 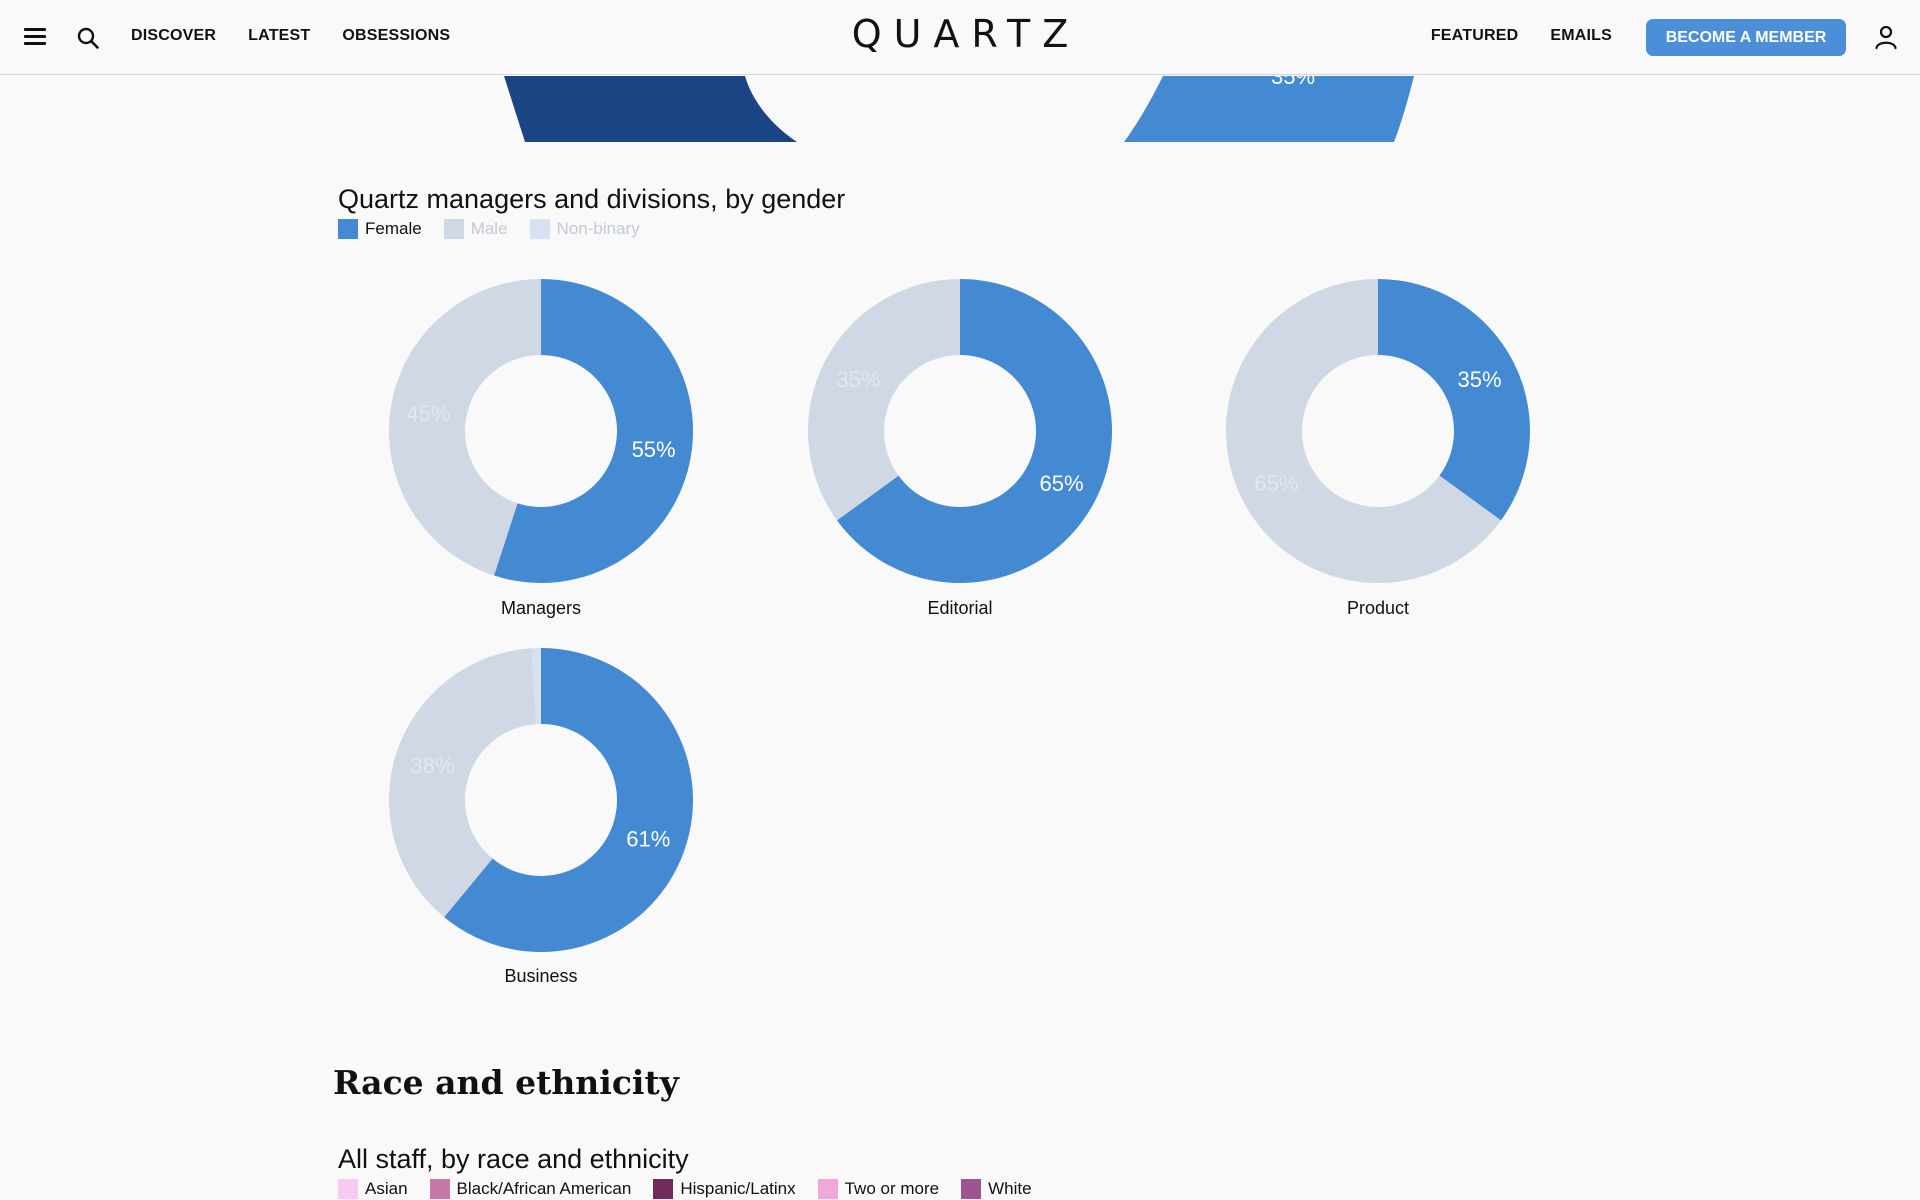 What do you see at coordinates (1581, 35) in the screenshot?
I see `nav-emails: EMAILS` at bounding box center [1581, 35].